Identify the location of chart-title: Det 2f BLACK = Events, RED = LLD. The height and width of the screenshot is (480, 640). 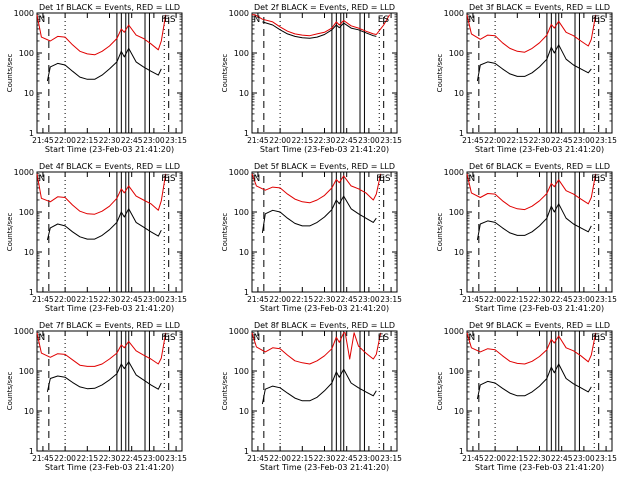
(324, 7).